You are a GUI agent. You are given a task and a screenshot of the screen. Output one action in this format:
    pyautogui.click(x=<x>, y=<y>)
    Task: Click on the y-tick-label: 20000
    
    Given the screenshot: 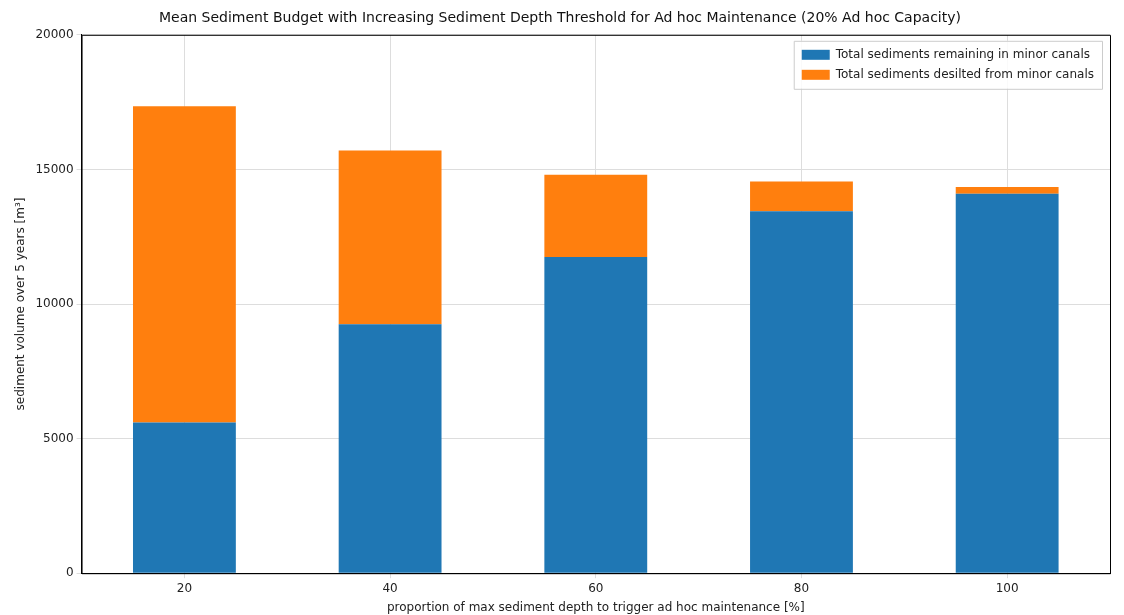 What is the action you would take?
    pyautogui.click(x=54, y=33)
    